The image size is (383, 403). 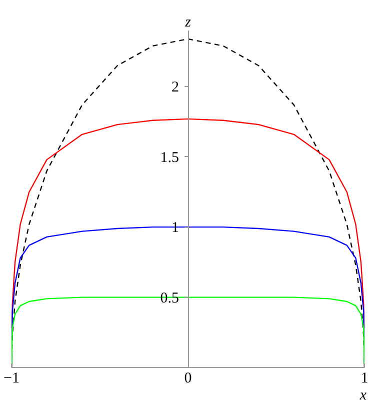 I want to click on x-tick-label: −1, so click(x=12, y=378).